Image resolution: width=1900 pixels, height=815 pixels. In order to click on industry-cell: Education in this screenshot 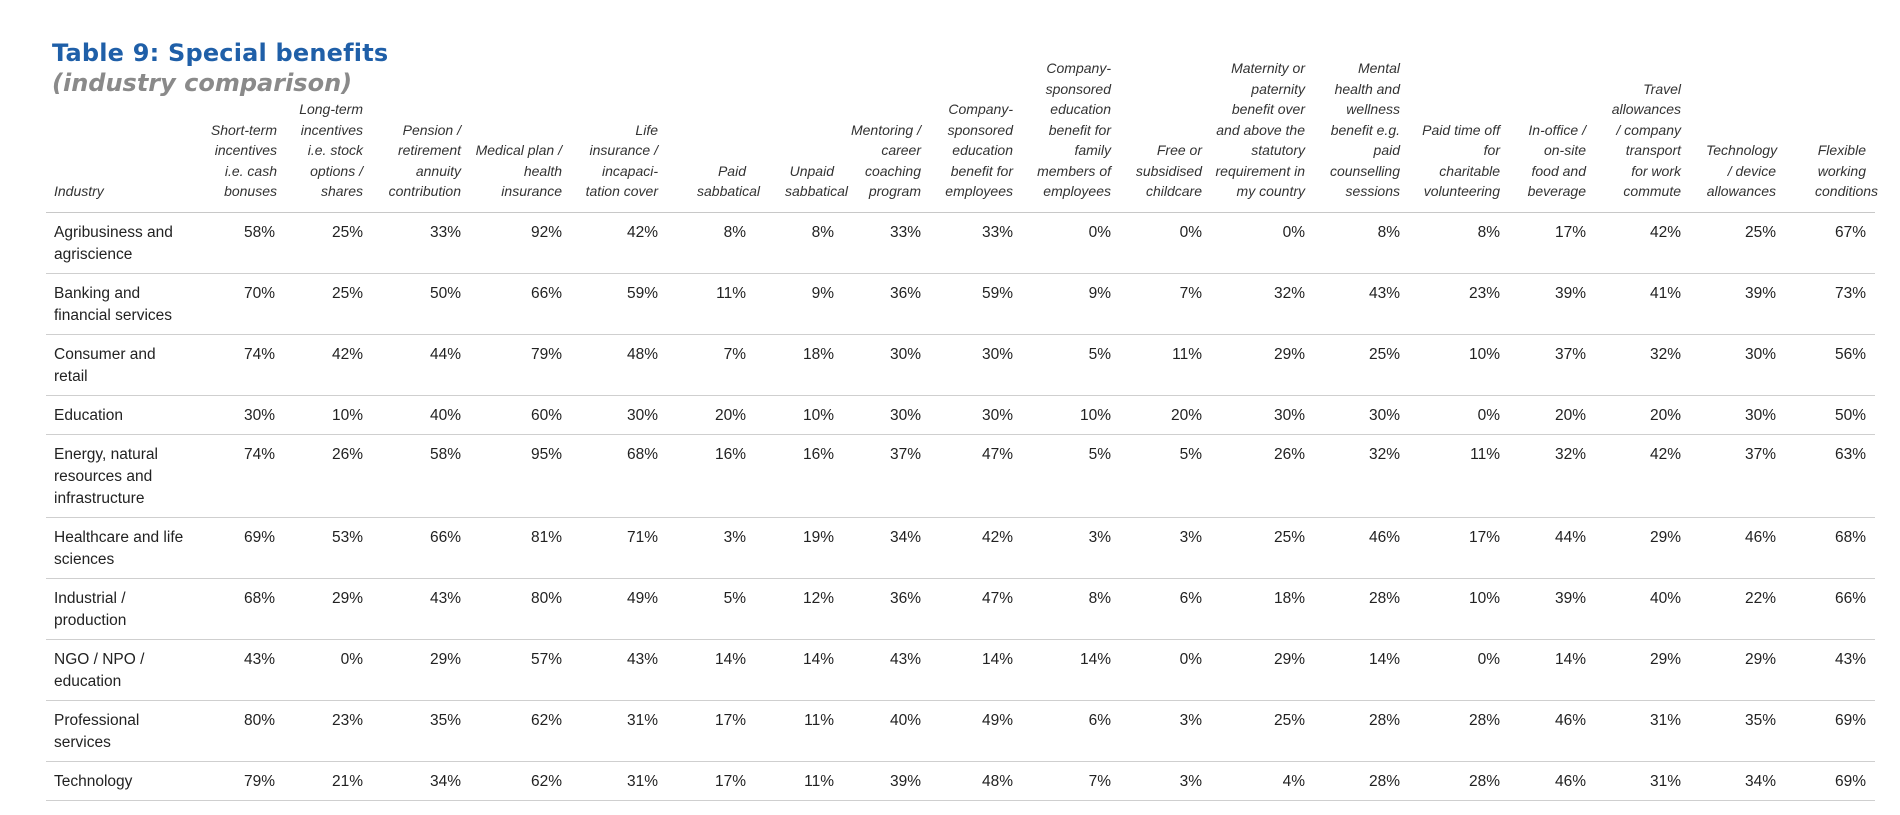, I will do `click(121, 415)`.